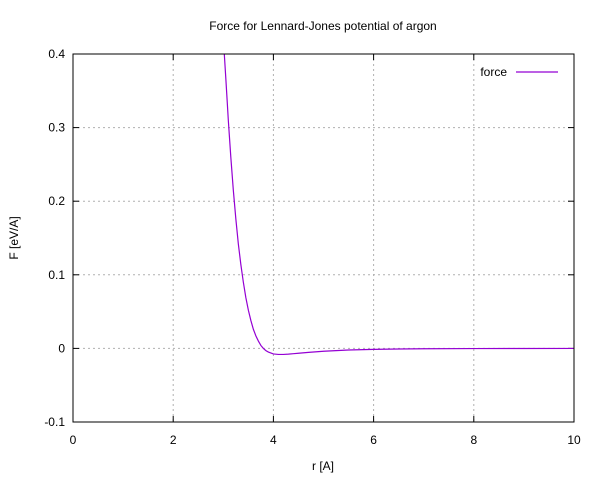 Image resolution: width=600 pixels, height=485 pixels. I want to click on x-tick-label: 2, so click(173, 440).